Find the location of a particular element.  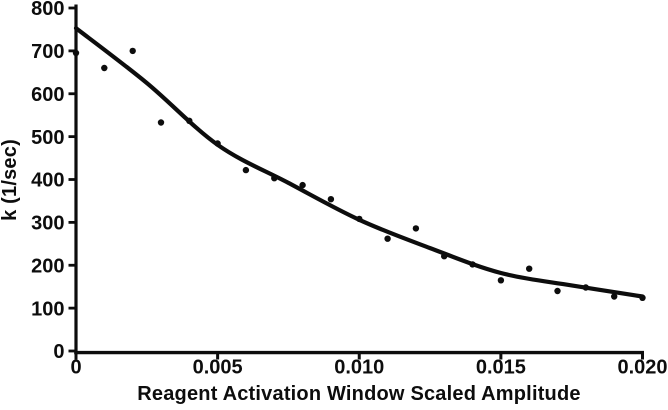

y-tick-label: 500 is located at coordinates (47, 138).